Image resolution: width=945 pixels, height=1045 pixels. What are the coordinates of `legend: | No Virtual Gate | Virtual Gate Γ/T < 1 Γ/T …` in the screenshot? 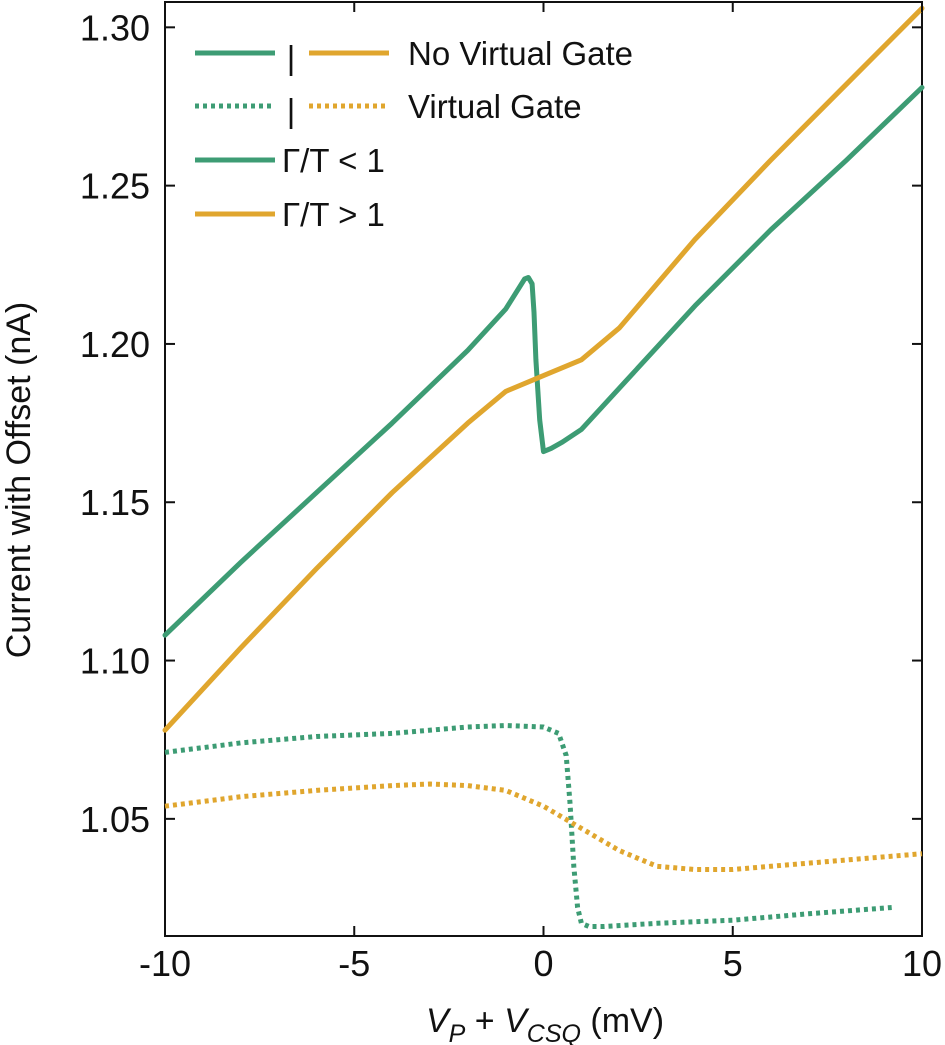 It's located at (414, 134).